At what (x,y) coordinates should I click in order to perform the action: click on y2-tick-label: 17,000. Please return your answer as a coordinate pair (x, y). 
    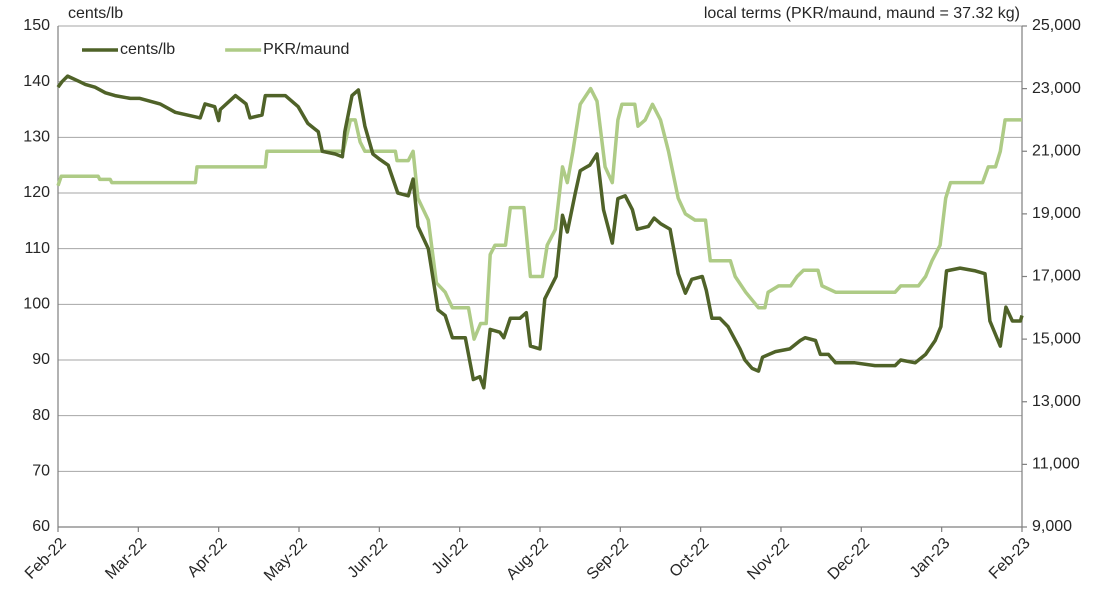
    Looking at the image, I should click on (1056, 276).